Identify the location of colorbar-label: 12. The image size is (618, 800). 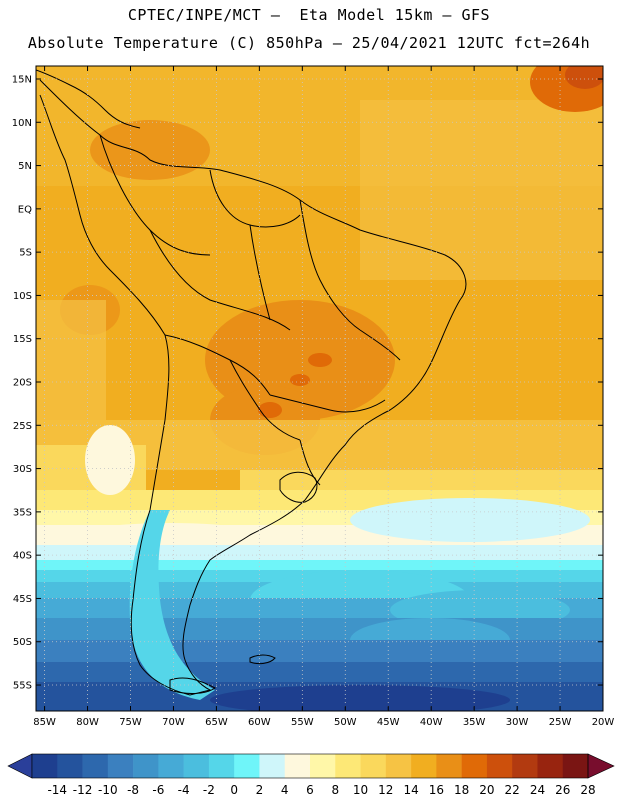
(385, 790).